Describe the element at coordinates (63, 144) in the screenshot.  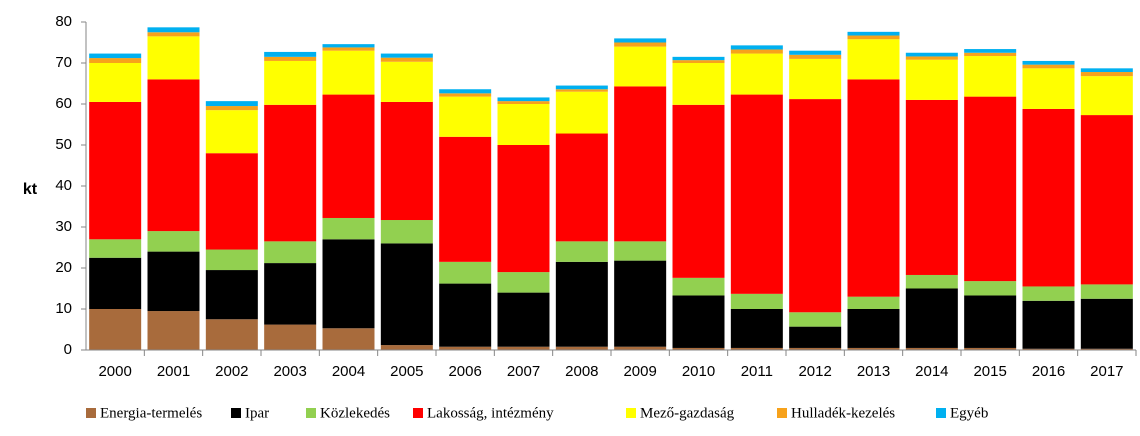
I see `y-tick-label: 50` at that location.